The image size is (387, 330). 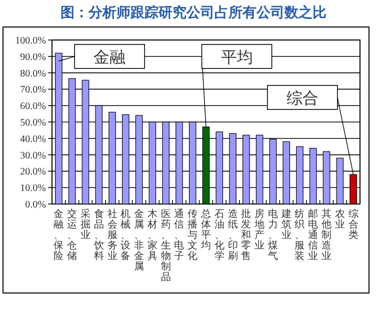 I want to click on annotation: 综合, so click(x=302, y=98).